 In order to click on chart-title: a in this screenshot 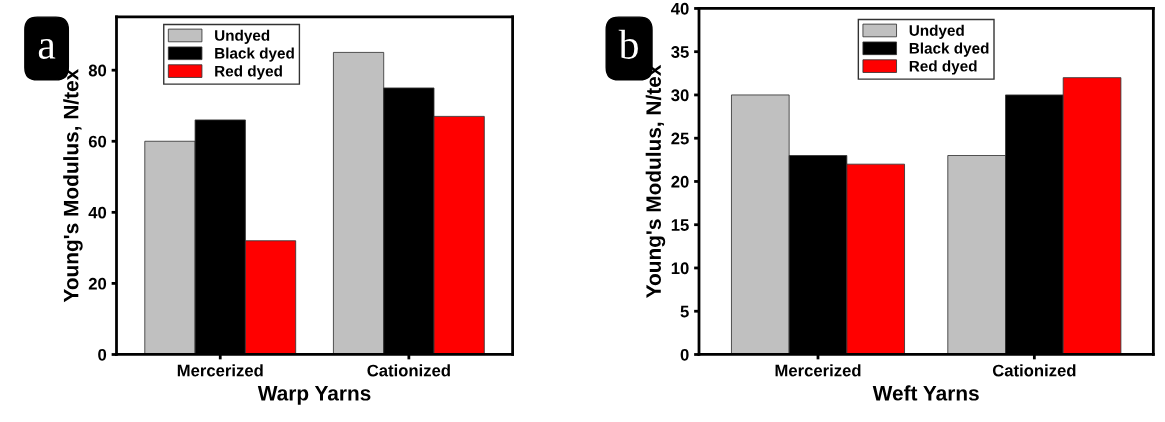, I will do `click(47, 49)`.